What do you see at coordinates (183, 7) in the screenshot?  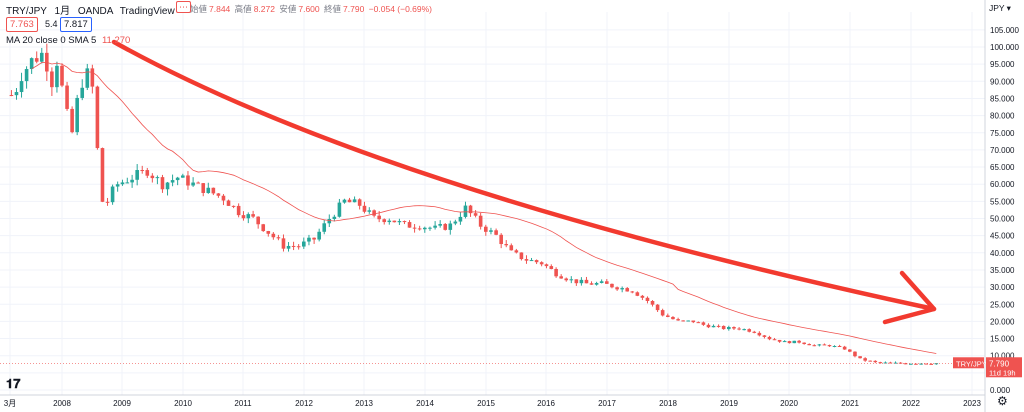 I see `more-menu-icon: ⋯` at bounding box center [183, 7].